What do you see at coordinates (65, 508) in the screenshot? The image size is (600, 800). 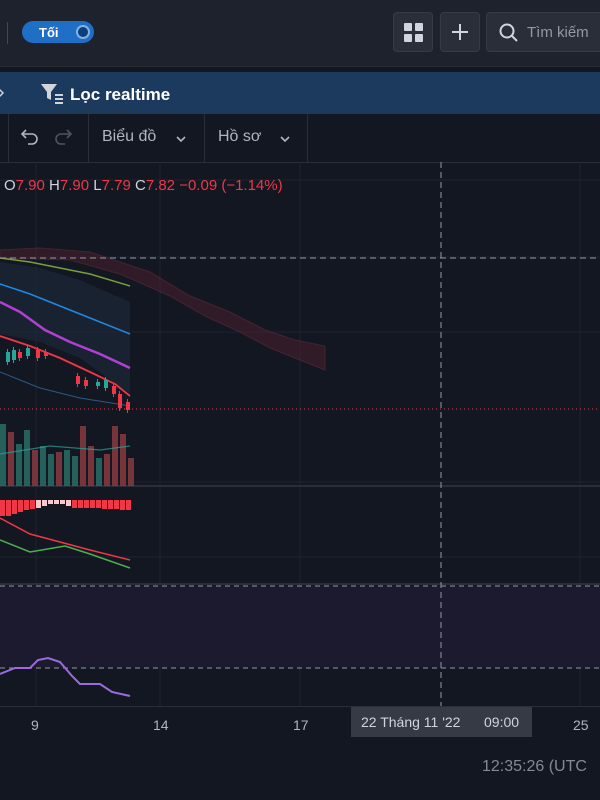 I see `macd-histogram` at bounding box center [65, 508].